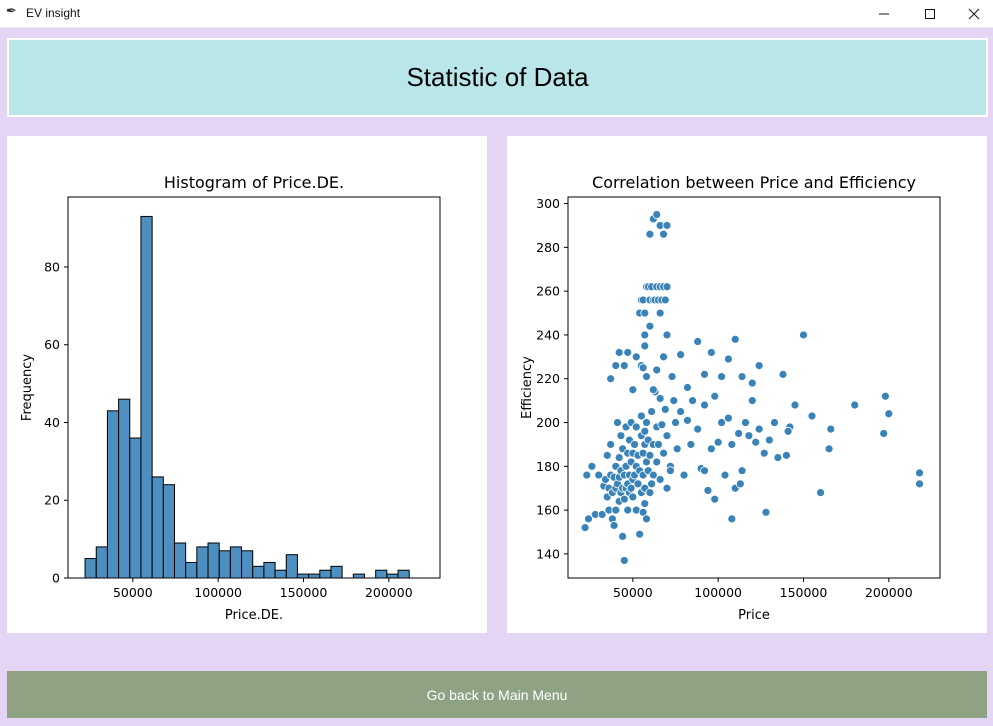 The width and height of the screenshot is (993, 726). Describe the element at coordinates (527, 387) in the screenshot. I see `y-axis-label: Efficiency` at that location.